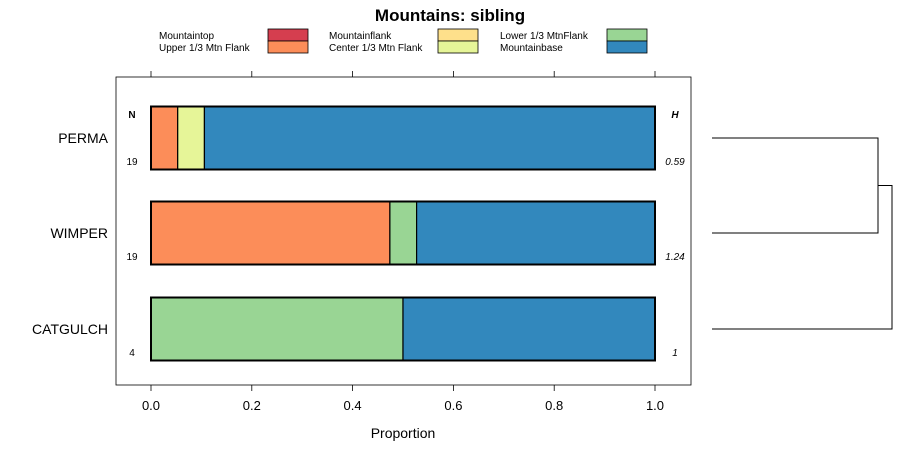 This screenshot has width=900, height=460. What do you see at coordinates (675, 257) in the screenshot?
I see `h-value: 1.24` at bounding box center [675, 257].